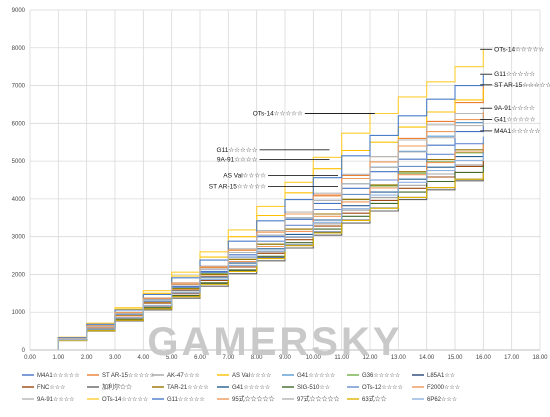 This screenshot has width=550, height=417. Describe the element at coordinates (58, 358) in the screenshot. I see `x-tick-label: 1.00` at that location.